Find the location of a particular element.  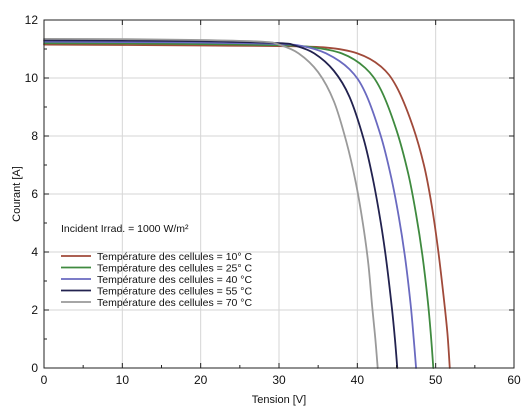

y-tick-label: 2 is located at coordinates (34, 310).